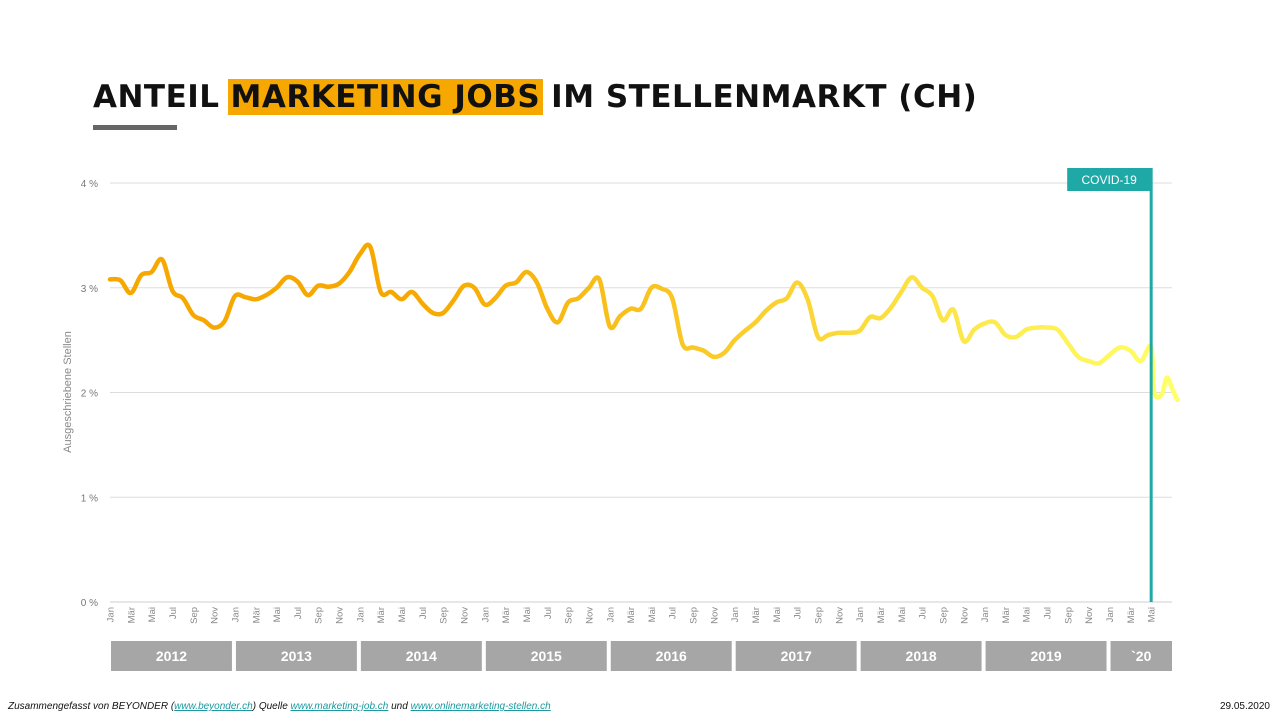 This screenshot has height=720, width=1280. What do you see at coordinates (339, 706) in the screenshot?
I see `marketing-job-link: www.marketing-job.ch` at bounding box center [339, 706].